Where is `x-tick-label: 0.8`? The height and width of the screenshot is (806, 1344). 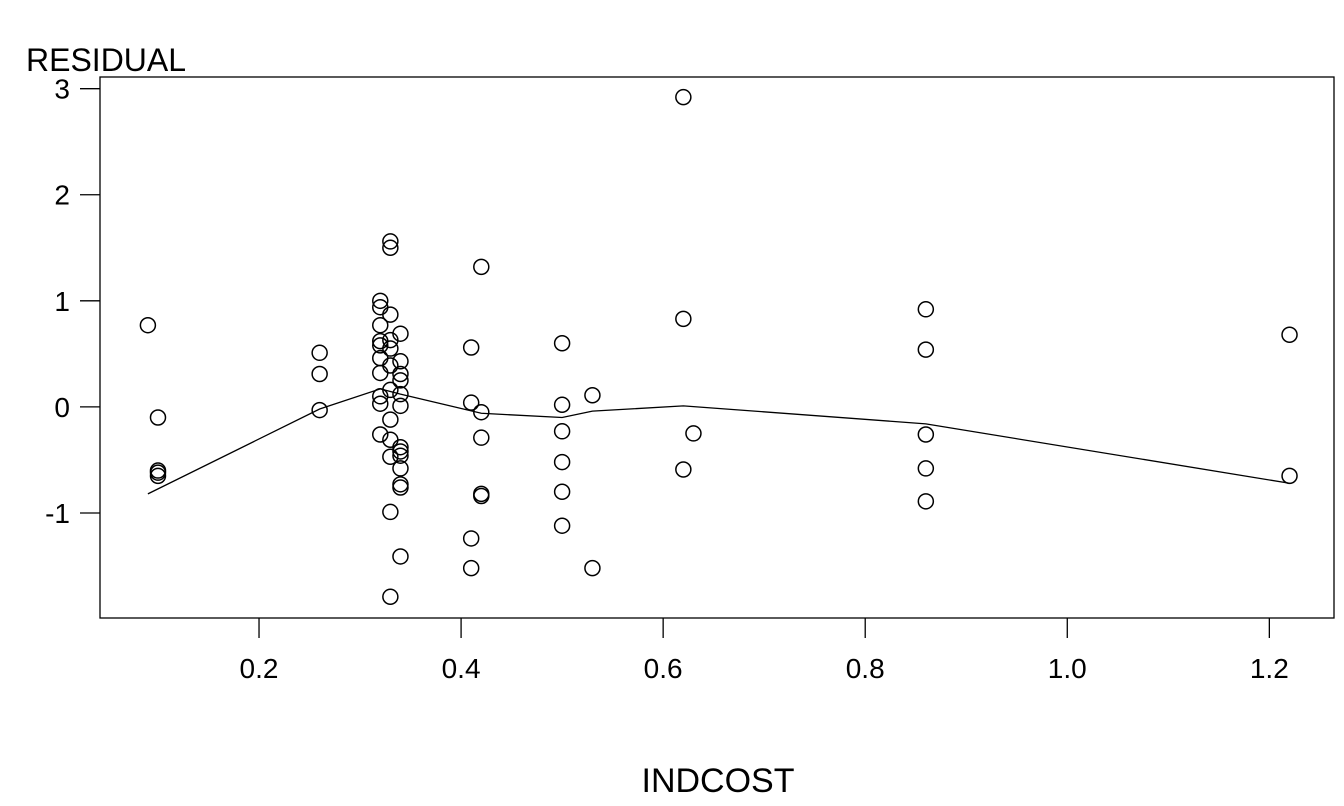
x-tick-label: 0.8 is located at coordinates (865, 668).